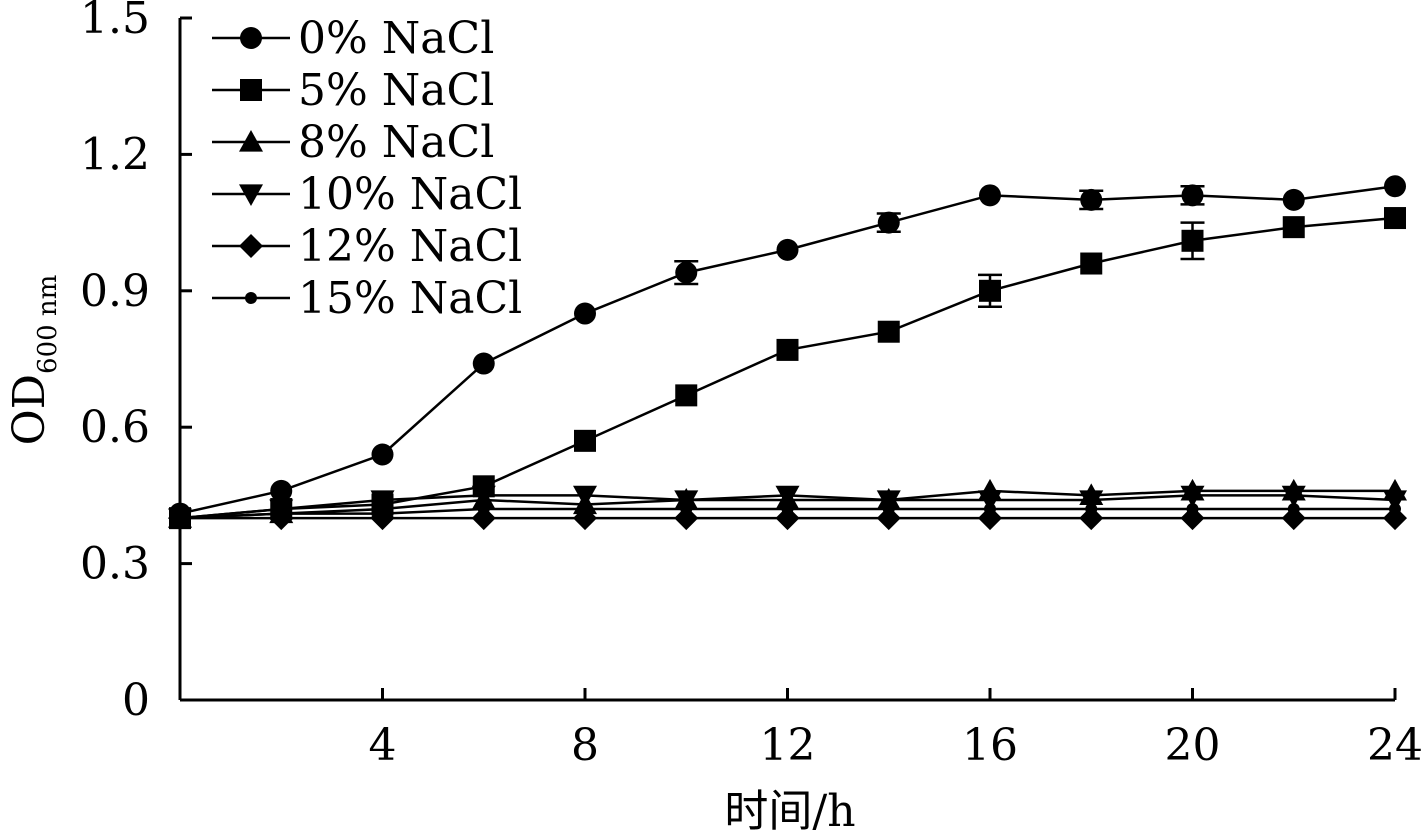  Describe the element at coordinates (789, 810) in the screenshot. I see `x-axis-title: 时间/h` at that location.